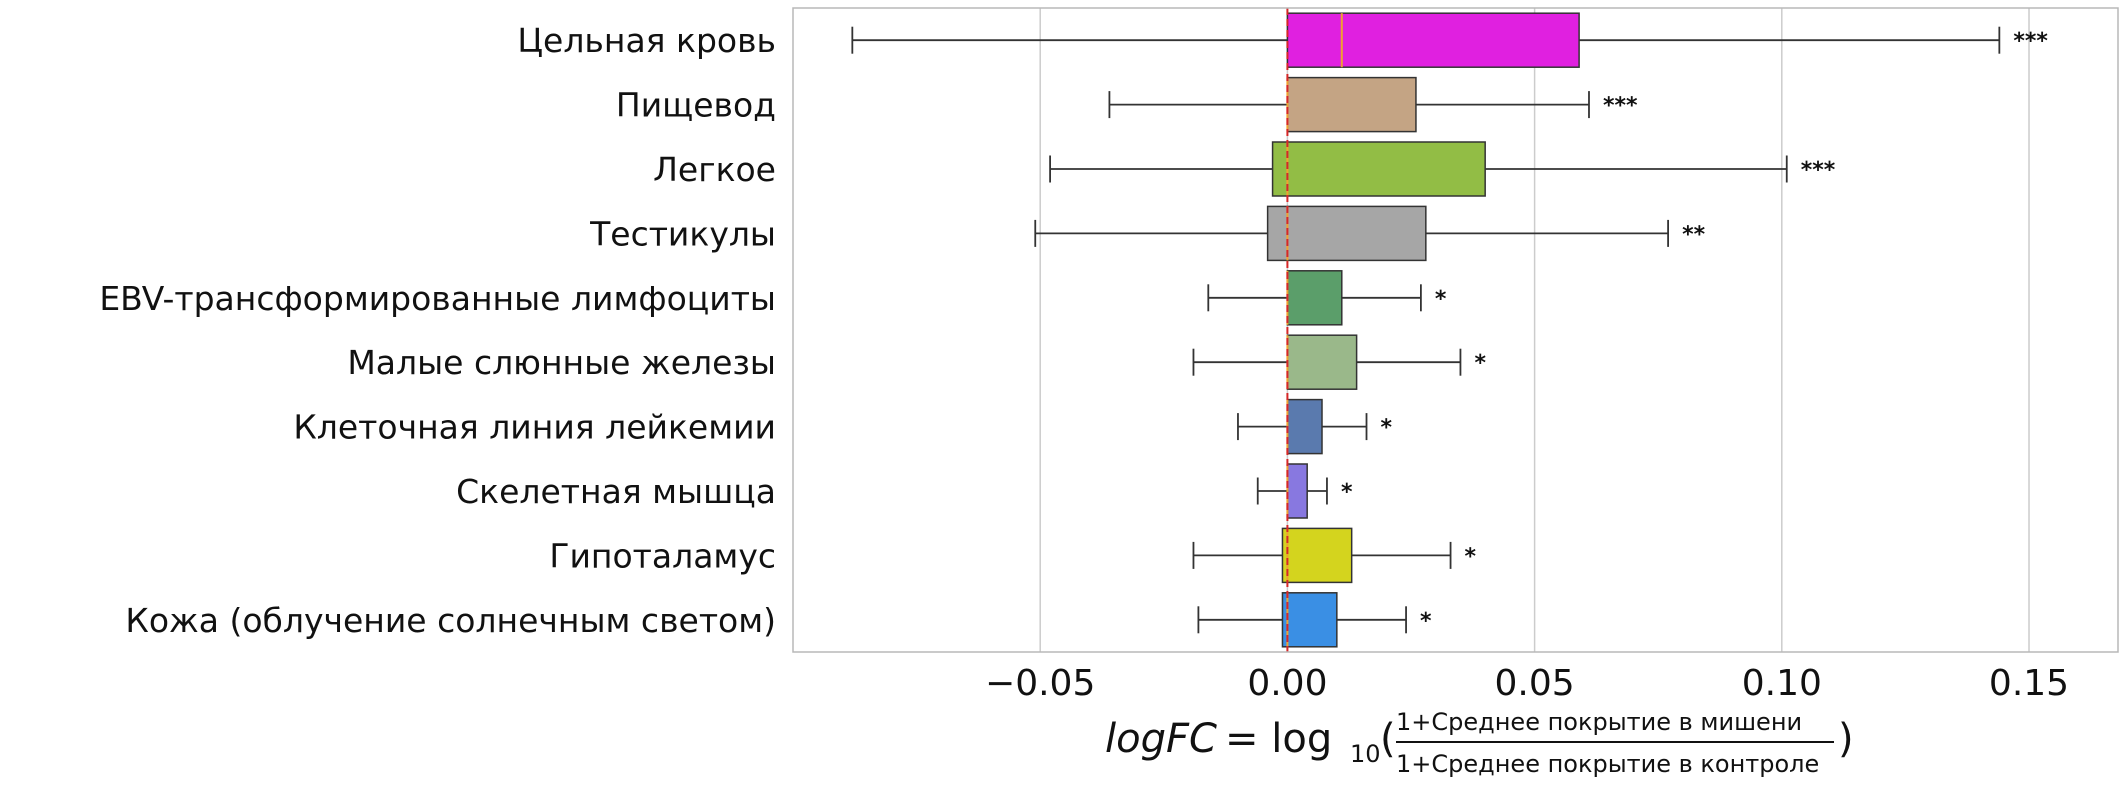  What do you see at coordinates (1694, 234) in the screenshot?
I see `significance-marker: **` at bounding box center [1694, 234].